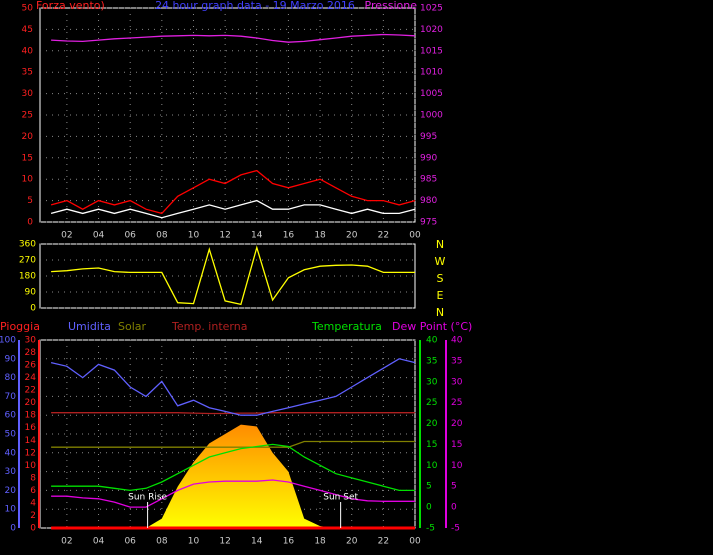  Describe the element at coordinates (30, 453) in the screenshot. I see `y-tick-label: 12` at that location.